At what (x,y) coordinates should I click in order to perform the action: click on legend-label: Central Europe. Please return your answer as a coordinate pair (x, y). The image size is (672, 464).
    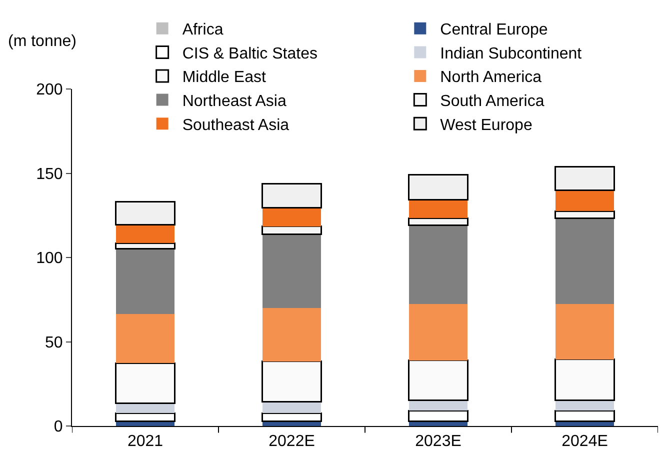
    Looking at the image, I should click on (494, 30).